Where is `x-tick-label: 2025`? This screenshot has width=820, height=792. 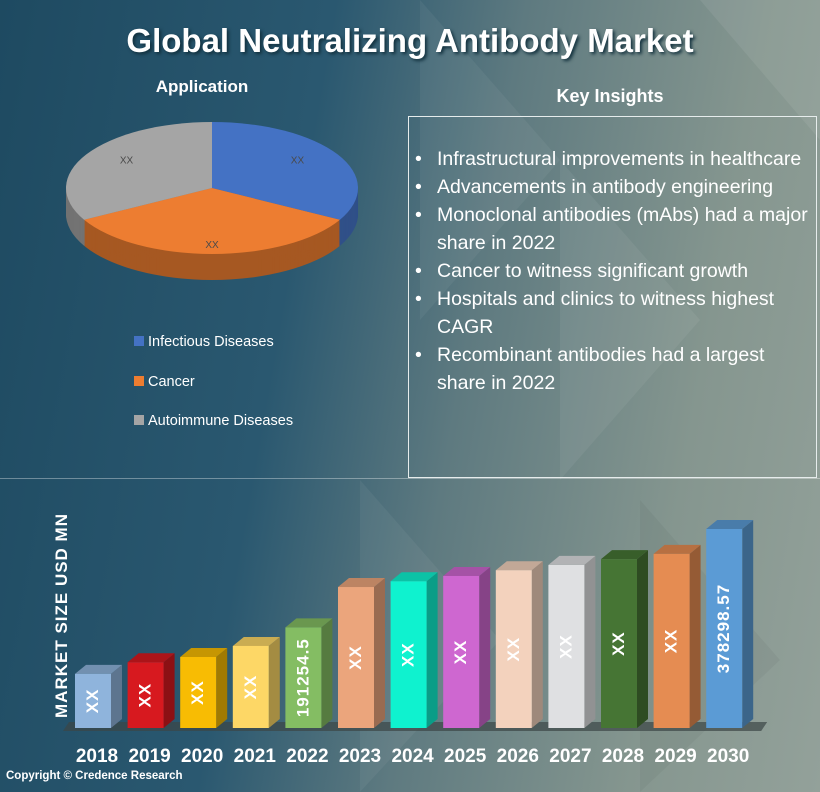
x-tick-label: 2025 is located at coordinates (465, 756).